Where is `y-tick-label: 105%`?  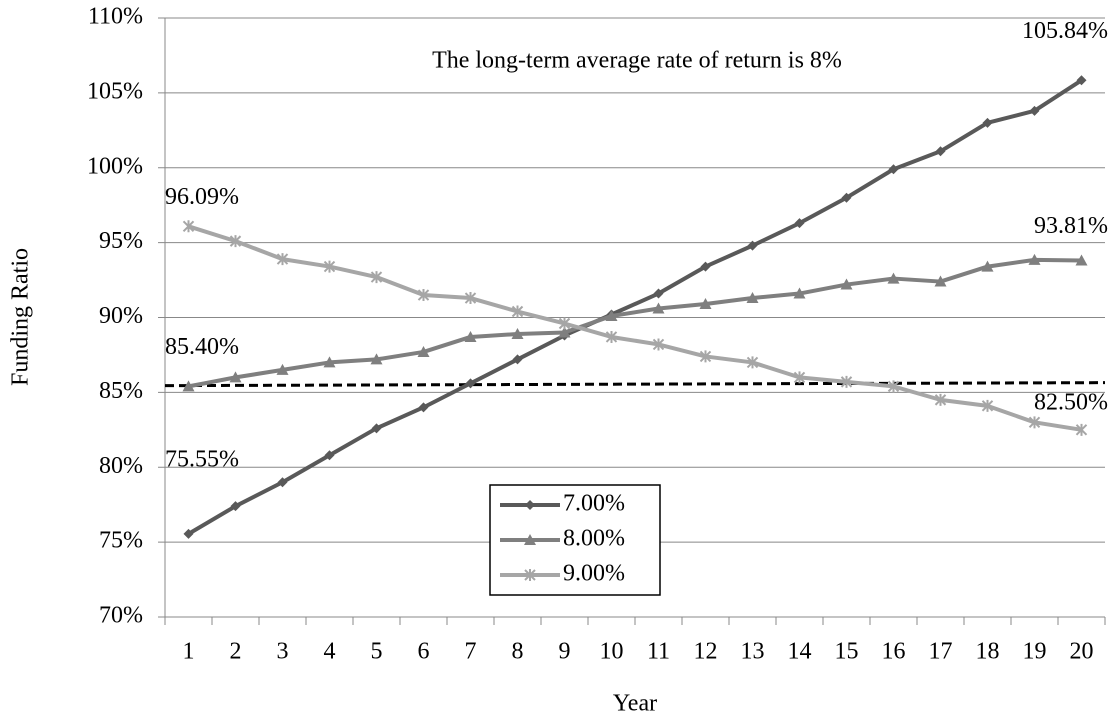 y-tick-label: 105% is located at coordinates (115, 91).